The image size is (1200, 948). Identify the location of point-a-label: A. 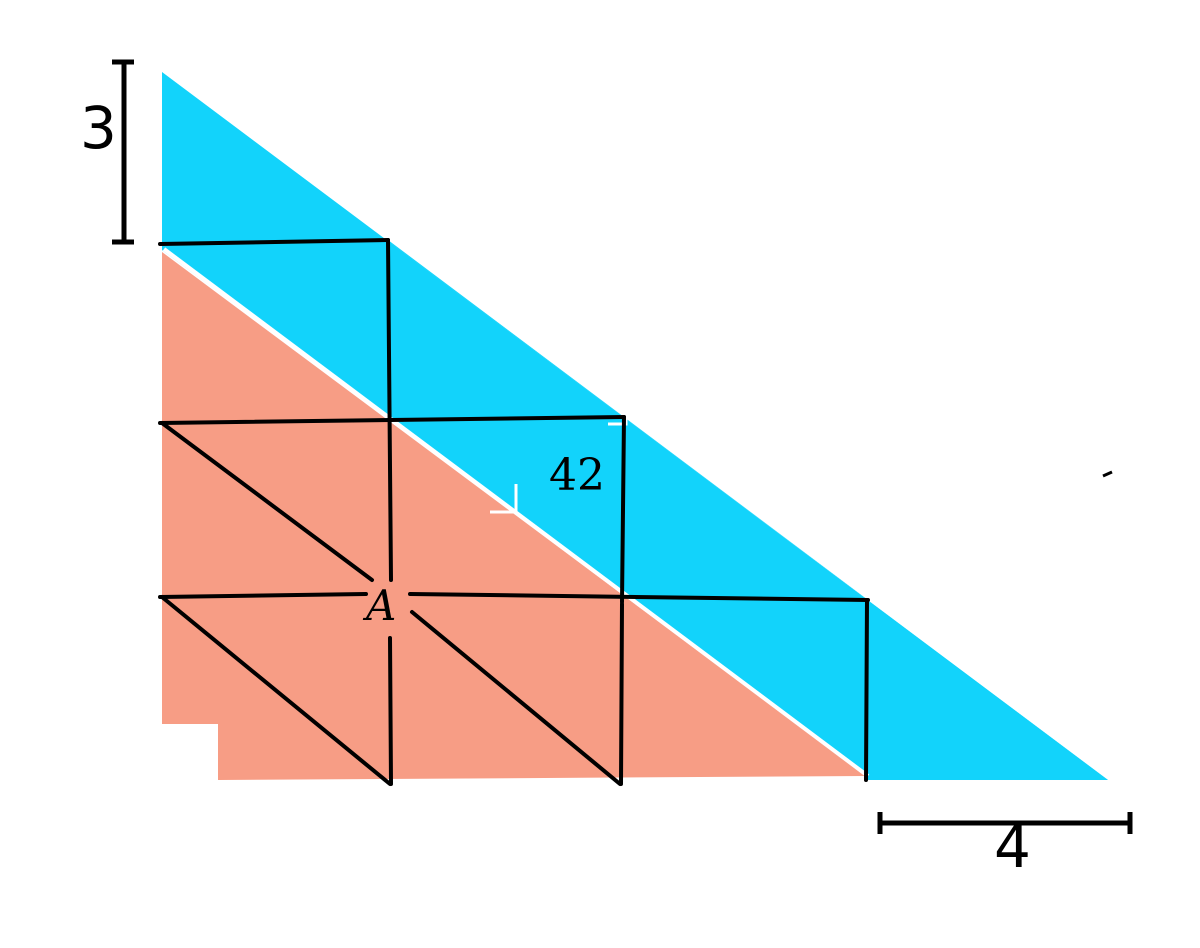
(379, 605).